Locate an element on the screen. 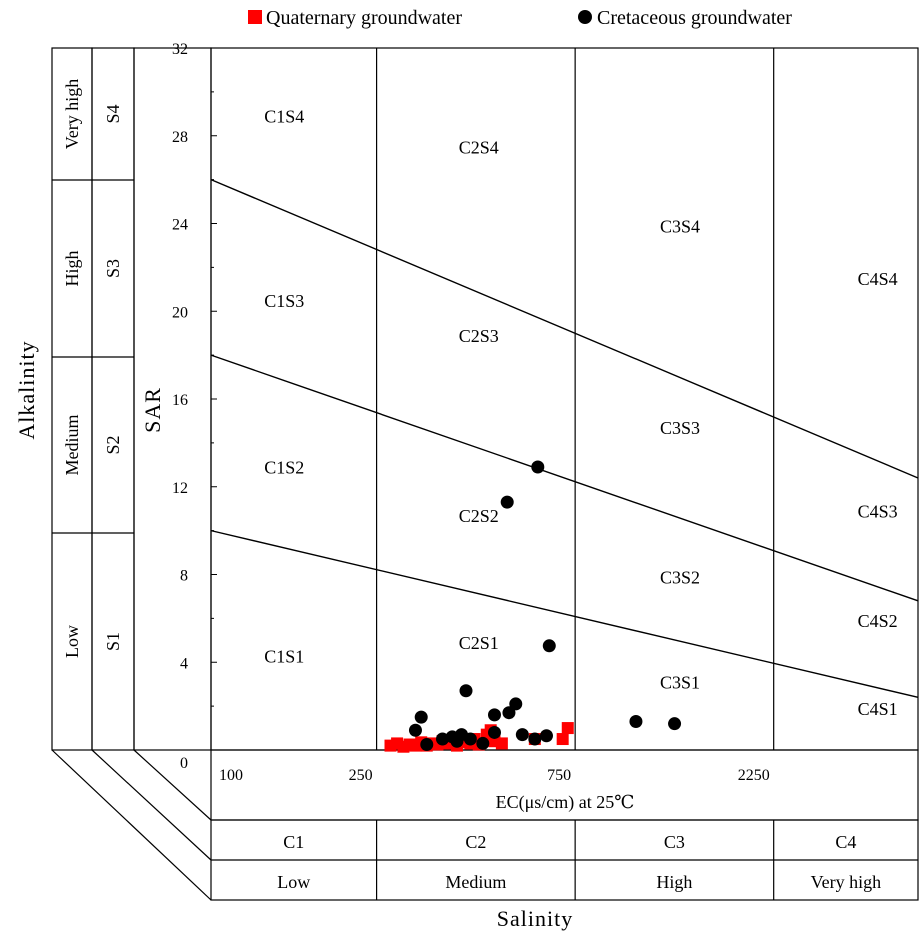  salinity-class-code: C2 is located at coordinates (475, 842).